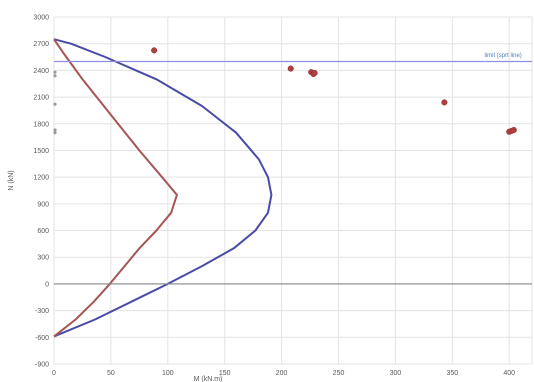  What do you see at coordinates (41, 124) in the screenshot?
I see `y-tick-label: 1800` at bounding box center [41, 124].